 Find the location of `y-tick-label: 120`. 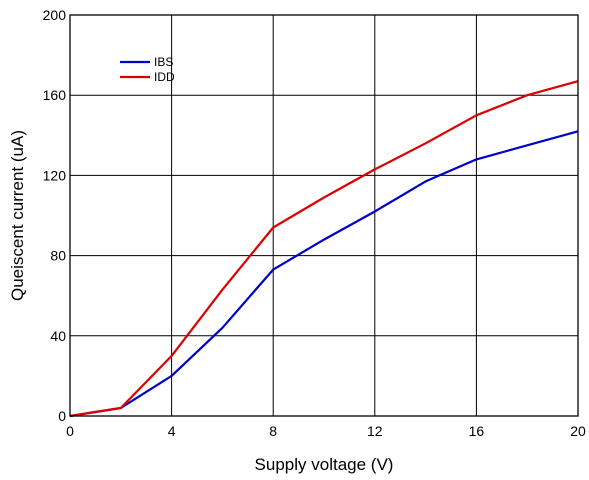

y-tick-label: 120 is located at coordinates (55, 175).